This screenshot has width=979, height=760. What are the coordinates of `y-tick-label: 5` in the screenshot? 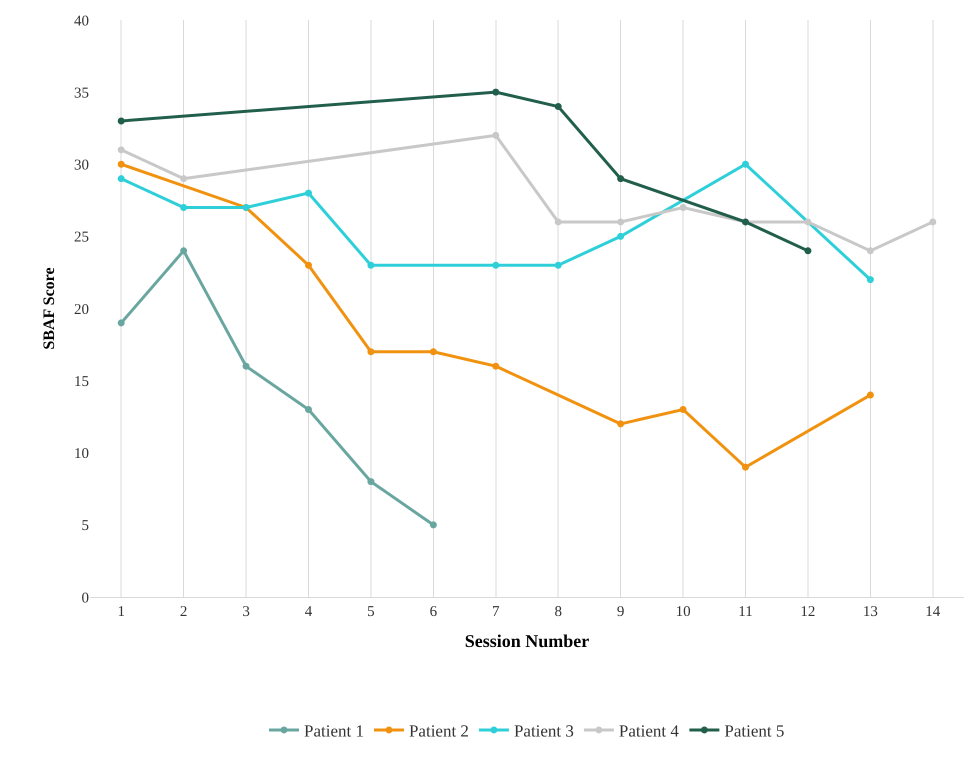 It's located at (85, 526).